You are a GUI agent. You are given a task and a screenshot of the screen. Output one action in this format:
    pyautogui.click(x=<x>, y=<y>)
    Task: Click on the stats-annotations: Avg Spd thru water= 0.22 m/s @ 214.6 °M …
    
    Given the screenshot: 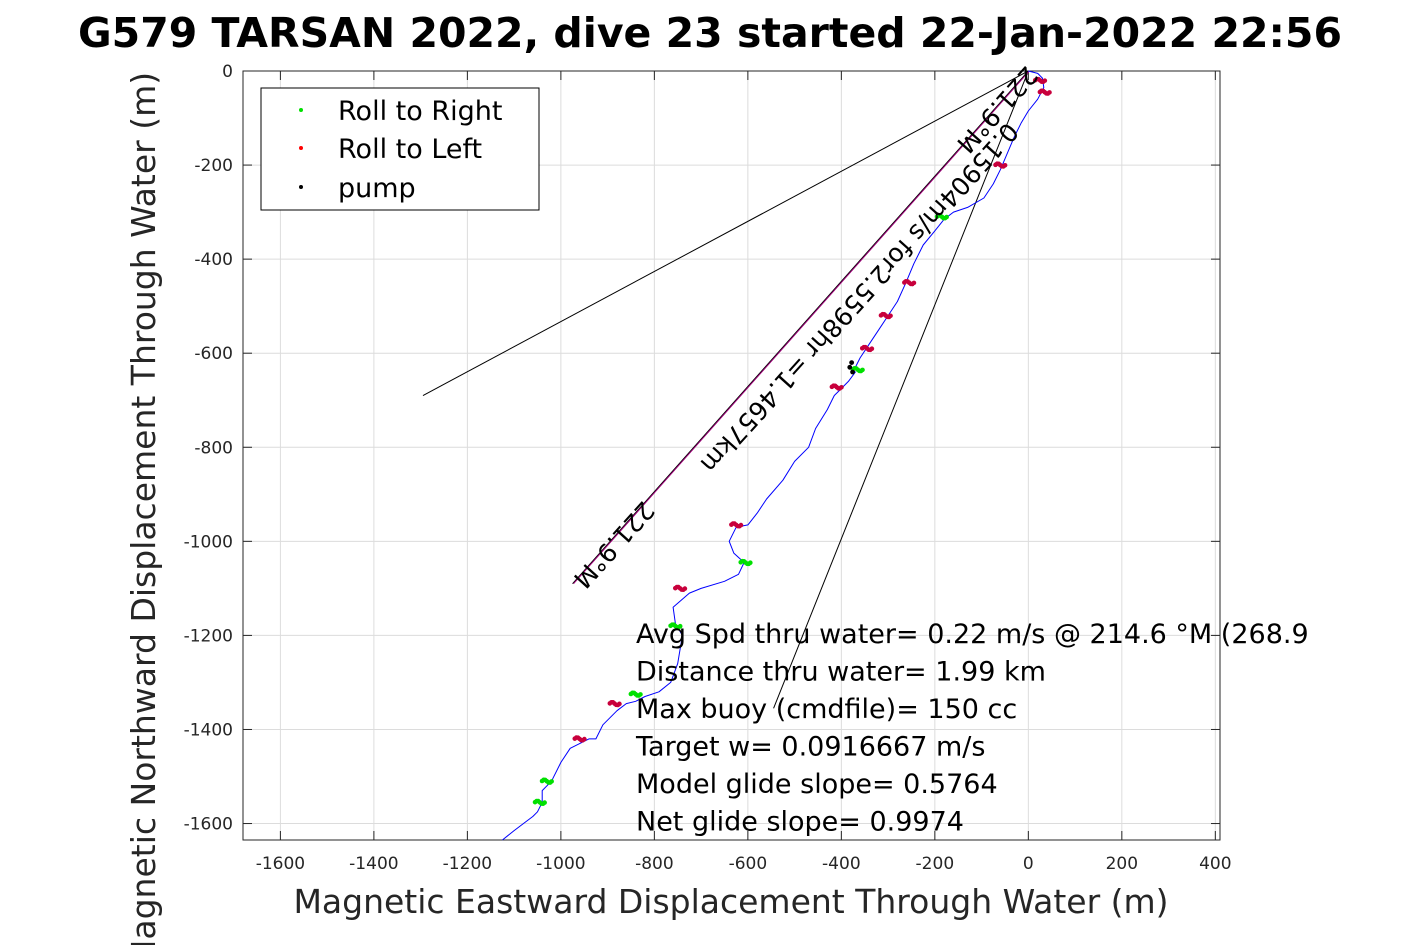 What is the action you would take?
    pyautogui.click(x=972, y=728)
    